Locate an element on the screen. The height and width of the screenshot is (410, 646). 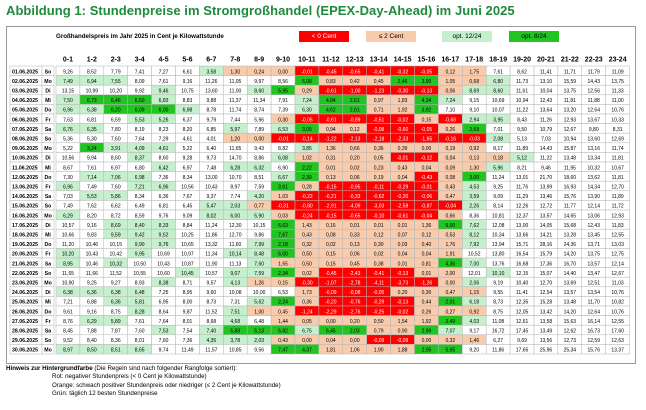
cell-value: 0,15 is located at coordinates (331, 264).